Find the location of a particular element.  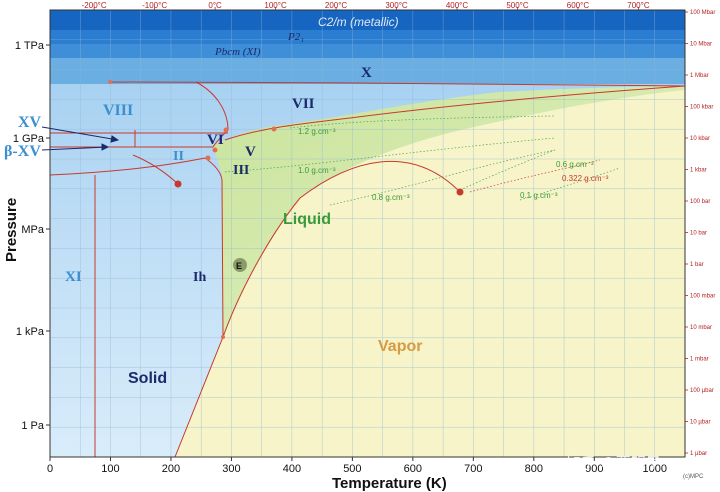

point-ii-low is located at coordinates (178, 184).